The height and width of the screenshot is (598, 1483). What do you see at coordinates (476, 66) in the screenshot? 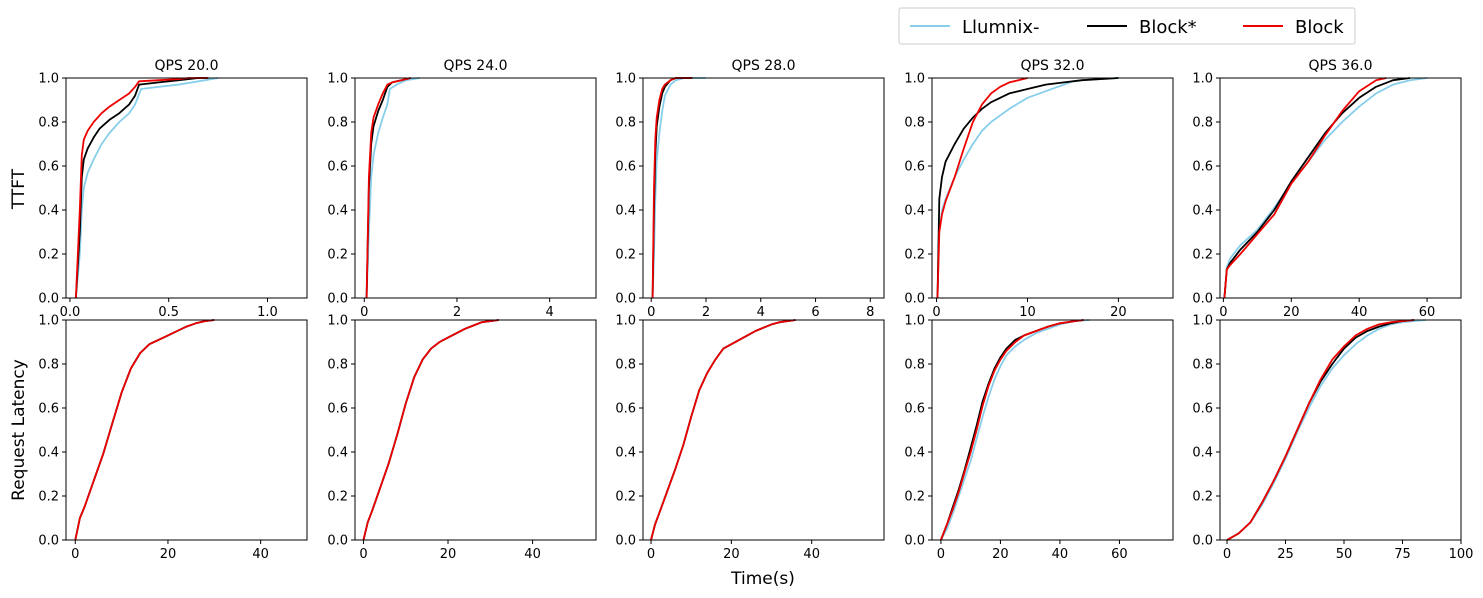
I see `panel-title: QPS 24.0` at bounding box center [476, 66].